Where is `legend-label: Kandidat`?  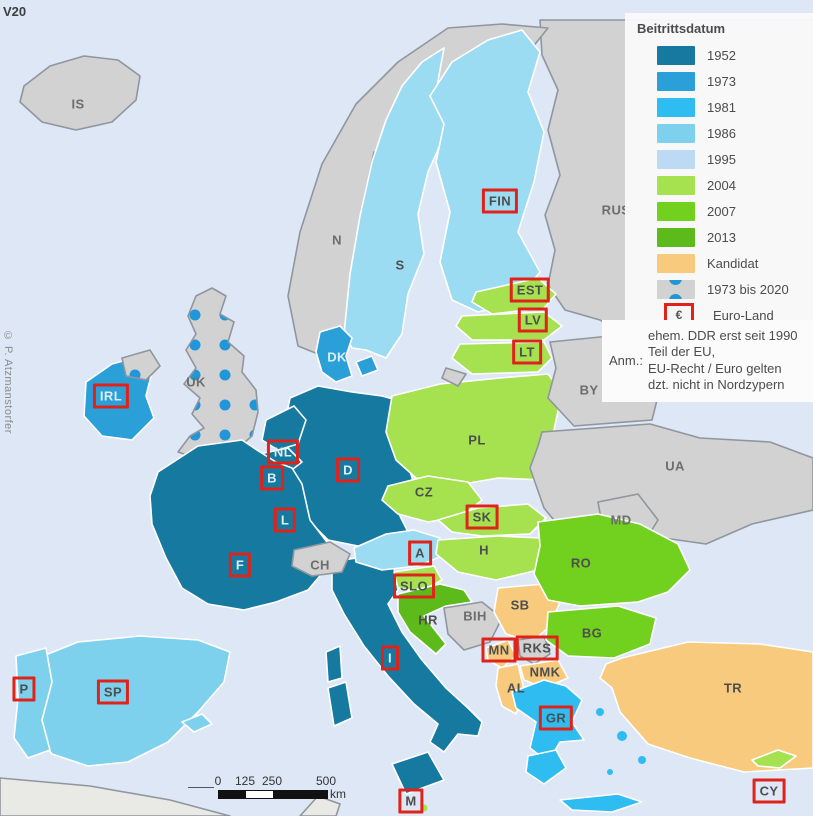
legend-label: Kandidat is located at coordinates (733, 263).